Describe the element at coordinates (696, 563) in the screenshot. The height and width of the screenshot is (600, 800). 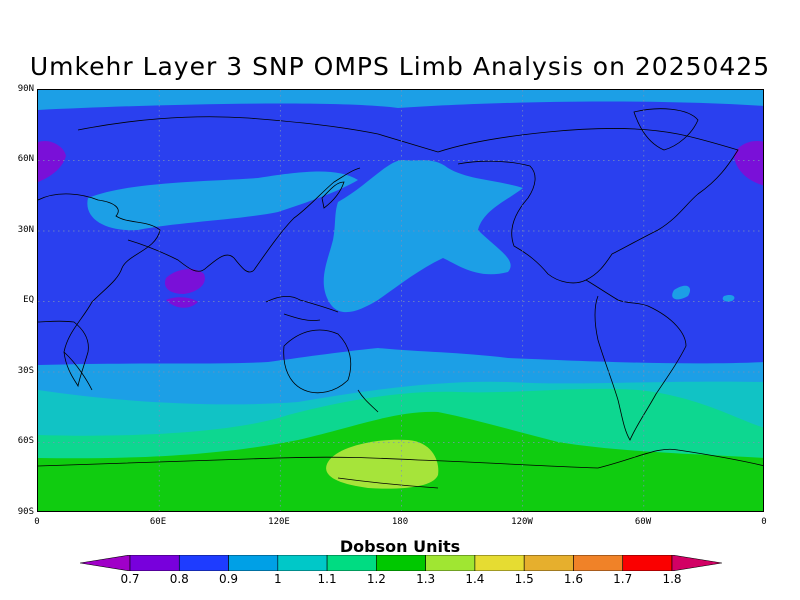
I see `colorbar-high-arrow` at that location.